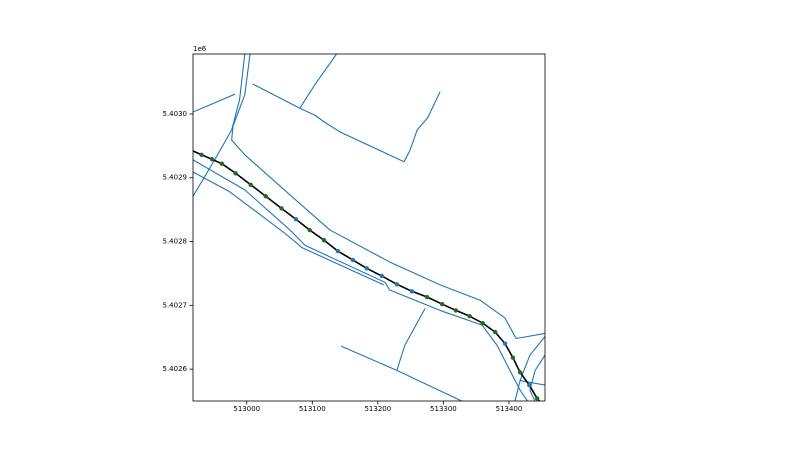 This screenshot has height=451, width=785. I want to click on y-tick-label: 5.4026, so click(175, 369).